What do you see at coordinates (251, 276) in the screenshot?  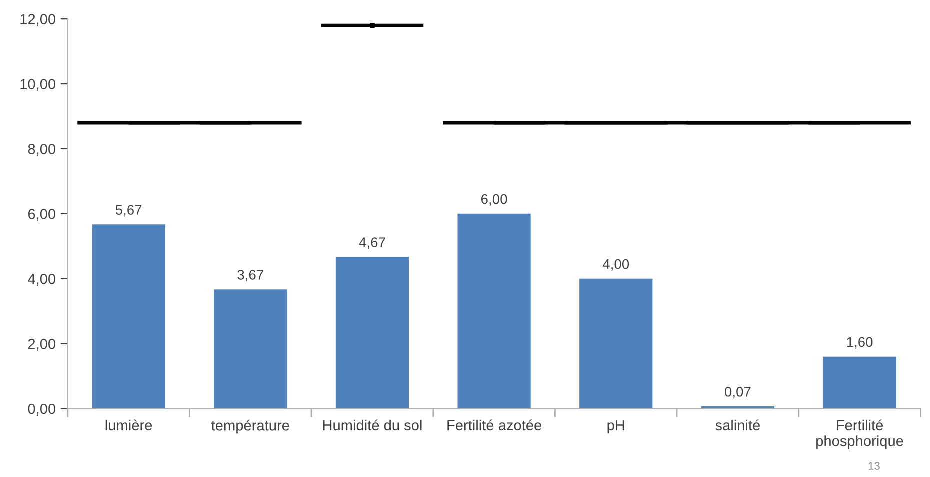 I see `data-label: 3,67` at bounding box center [251, 276].